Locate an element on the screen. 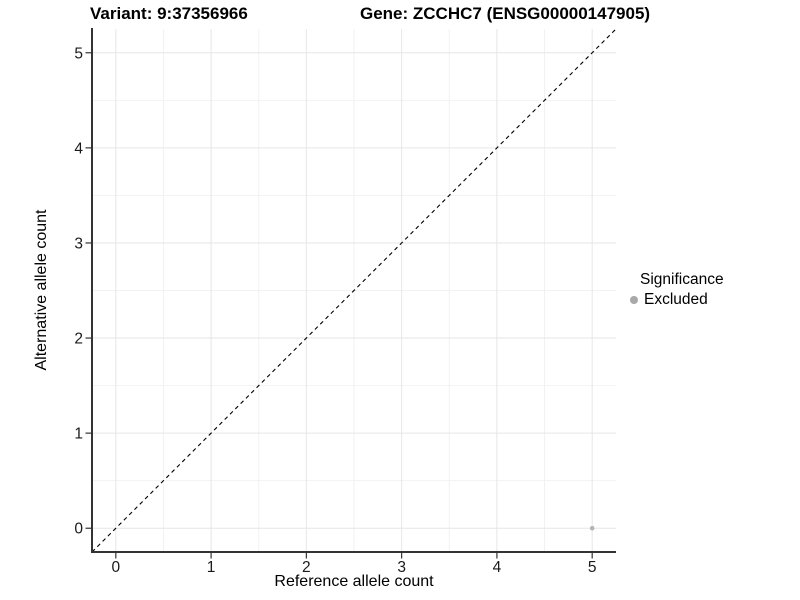 This screenshot has height=600, width=800. x-axis-label: Reference allele count is located at coordinates (354, 581).